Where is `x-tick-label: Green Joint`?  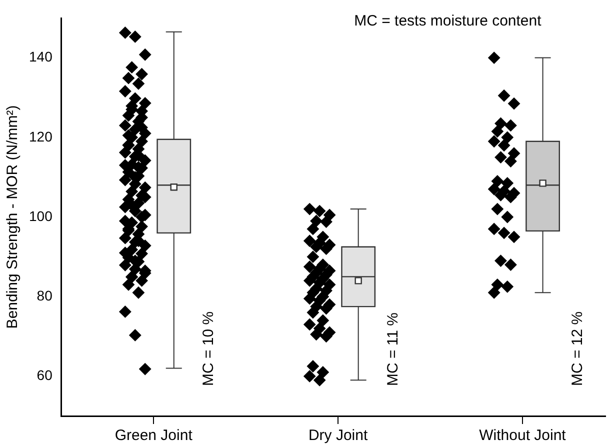
x-tick-label: Green Joint is located at coordinates (154, 435).